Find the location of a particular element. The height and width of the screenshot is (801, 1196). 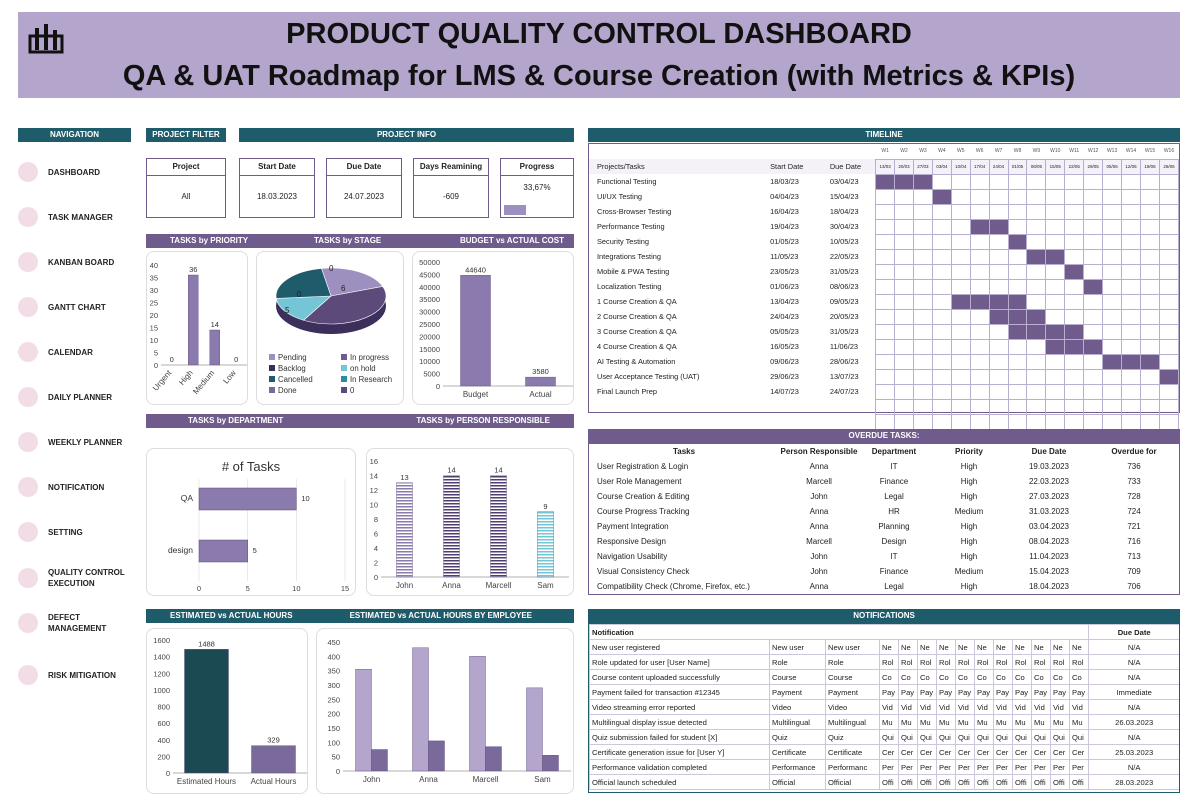

notification-icon is located at coordinates (28, 487).